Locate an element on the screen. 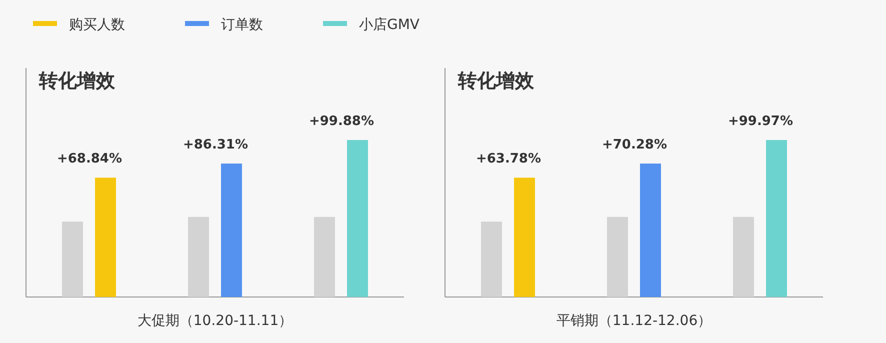 The width and height of the screenshot is (886, 343). text: 小店GMV is located at coordinates (389, 25).